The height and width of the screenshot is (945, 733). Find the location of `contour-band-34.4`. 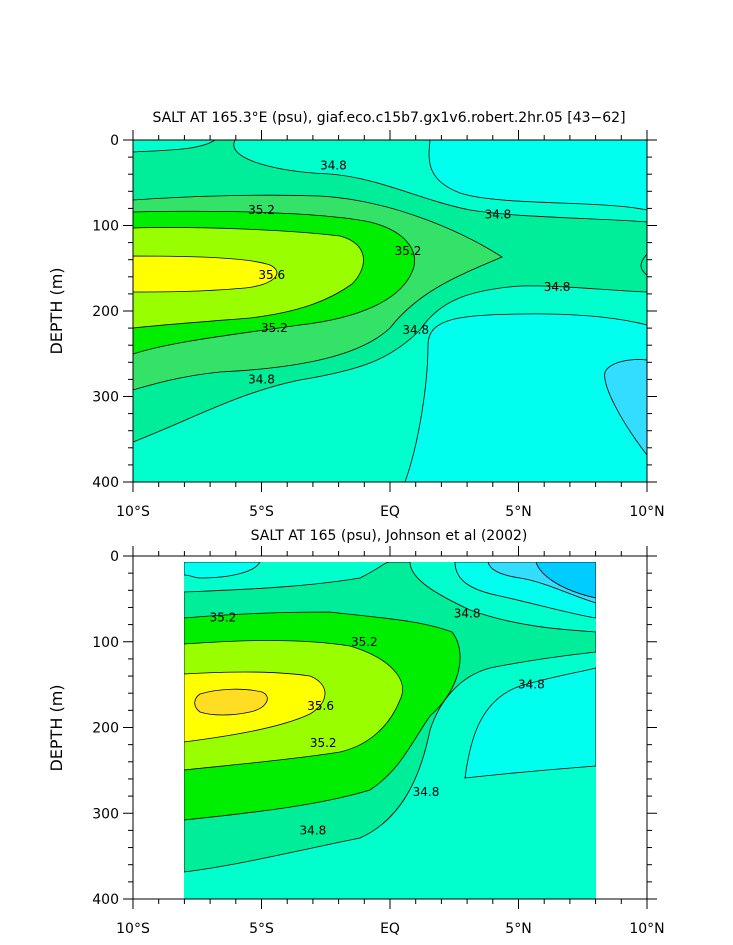

contour-band-34.4 is located at coordinates (625, 407).